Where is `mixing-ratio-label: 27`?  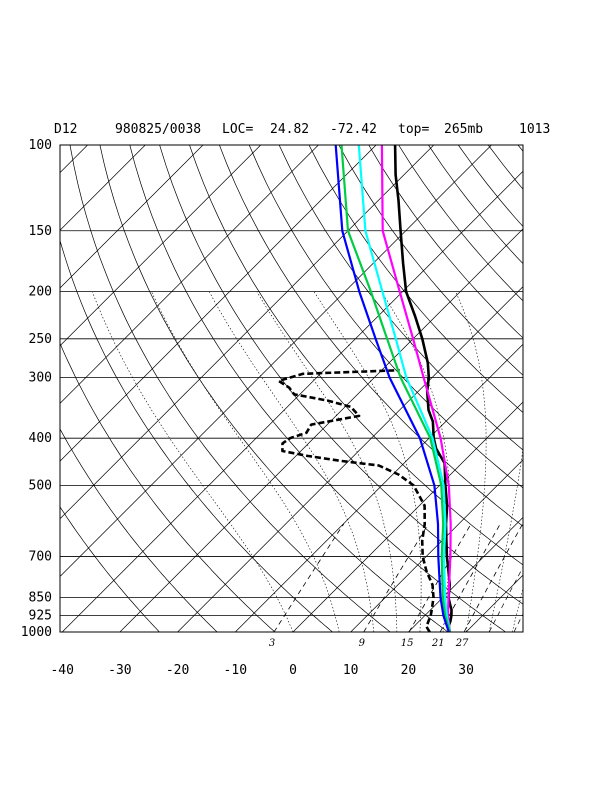 mixing-ratio-label: 27 is located at coordinates (462, 643).